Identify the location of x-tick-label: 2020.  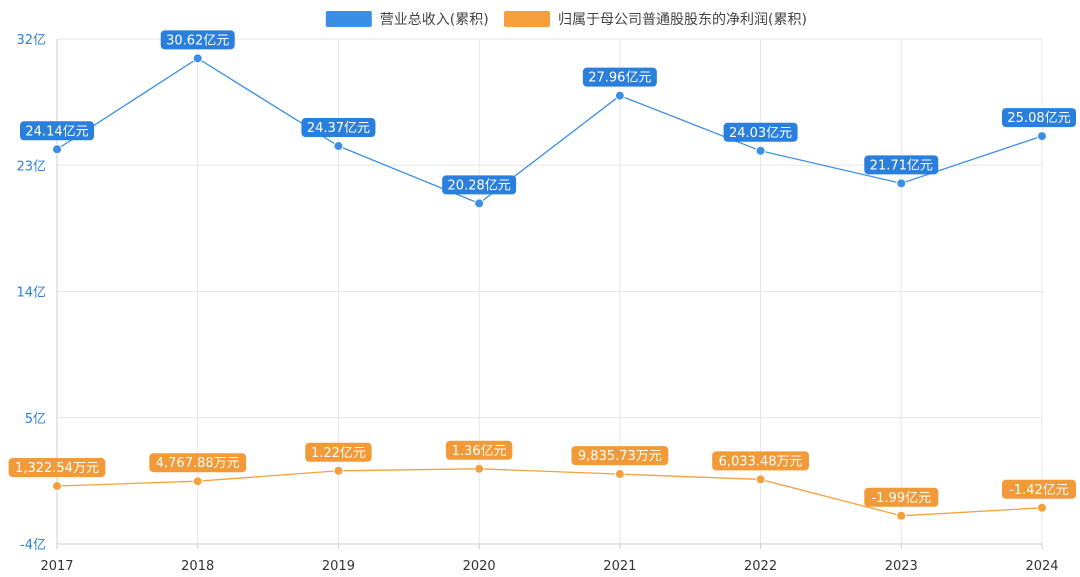
(479, 566).